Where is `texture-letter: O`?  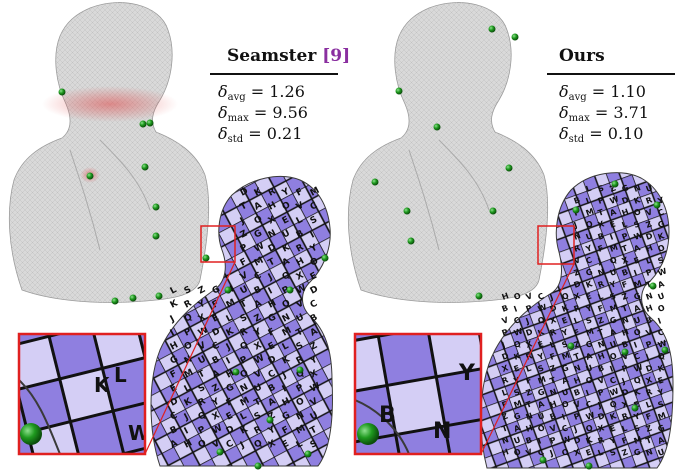
texture-letter: O is located at coordinates (662, 248).